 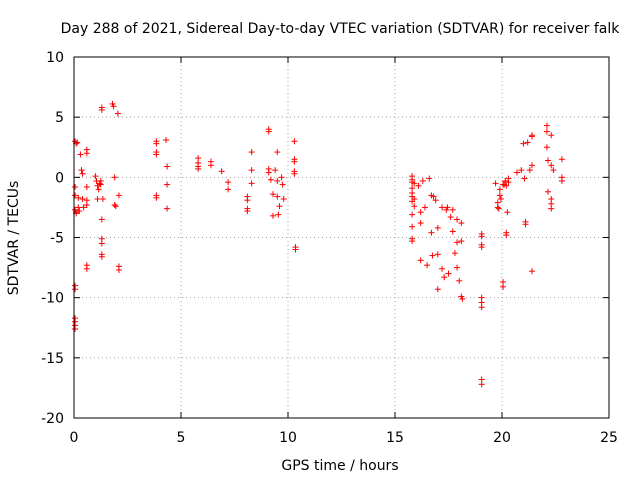 I want to click on x-tick-label: 20, so click(x=502, y=438).